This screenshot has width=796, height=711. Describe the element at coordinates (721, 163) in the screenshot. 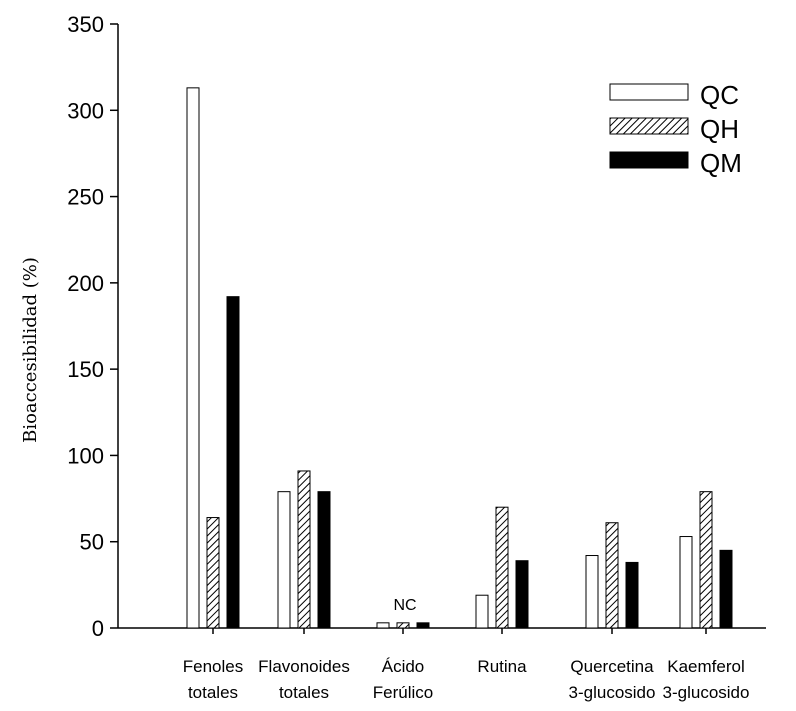

I see `legend-label-qm: QM` at that location.